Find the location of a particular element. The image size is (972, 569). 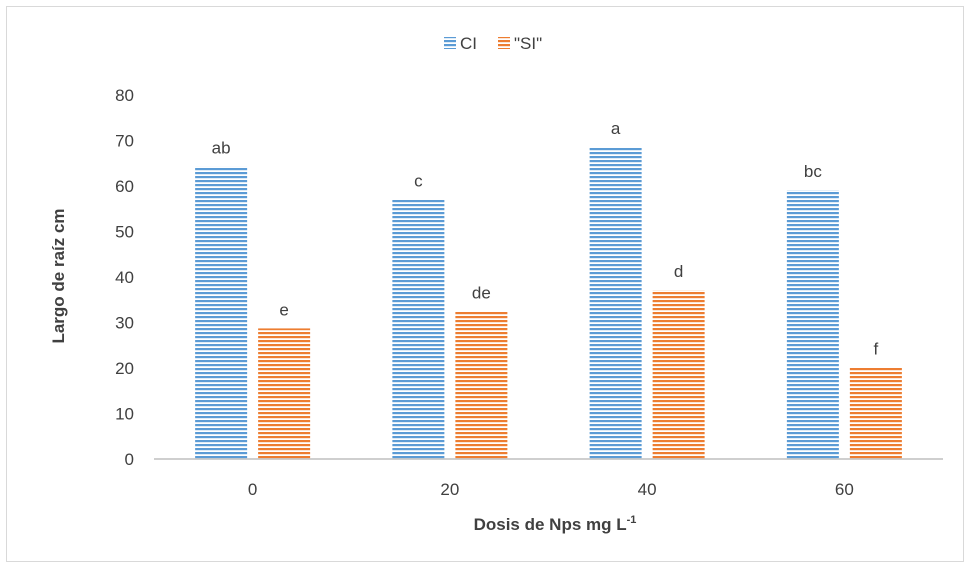

x-axis-title: Dosis de Nps mg L-1 is located at coordinates (555, 524).